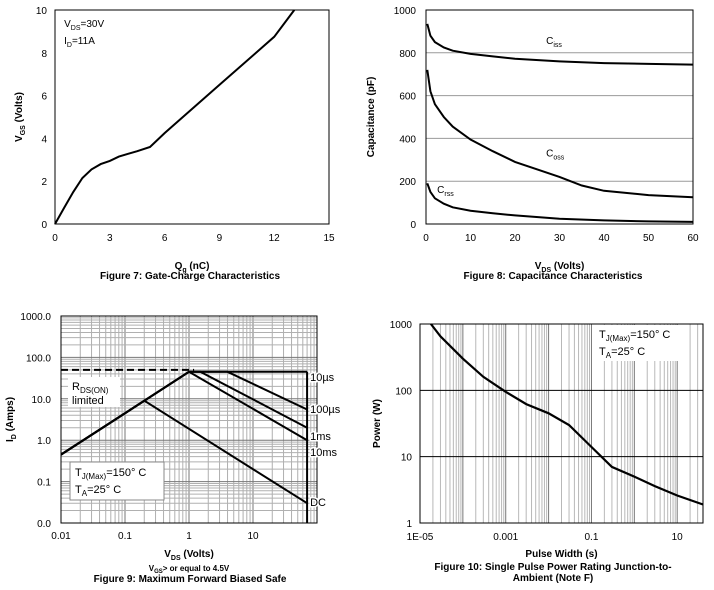 This screenshot has height=590, width=714. I want to click on figure-7-y-axis-label-rest: (Volts), so click(19, 108).